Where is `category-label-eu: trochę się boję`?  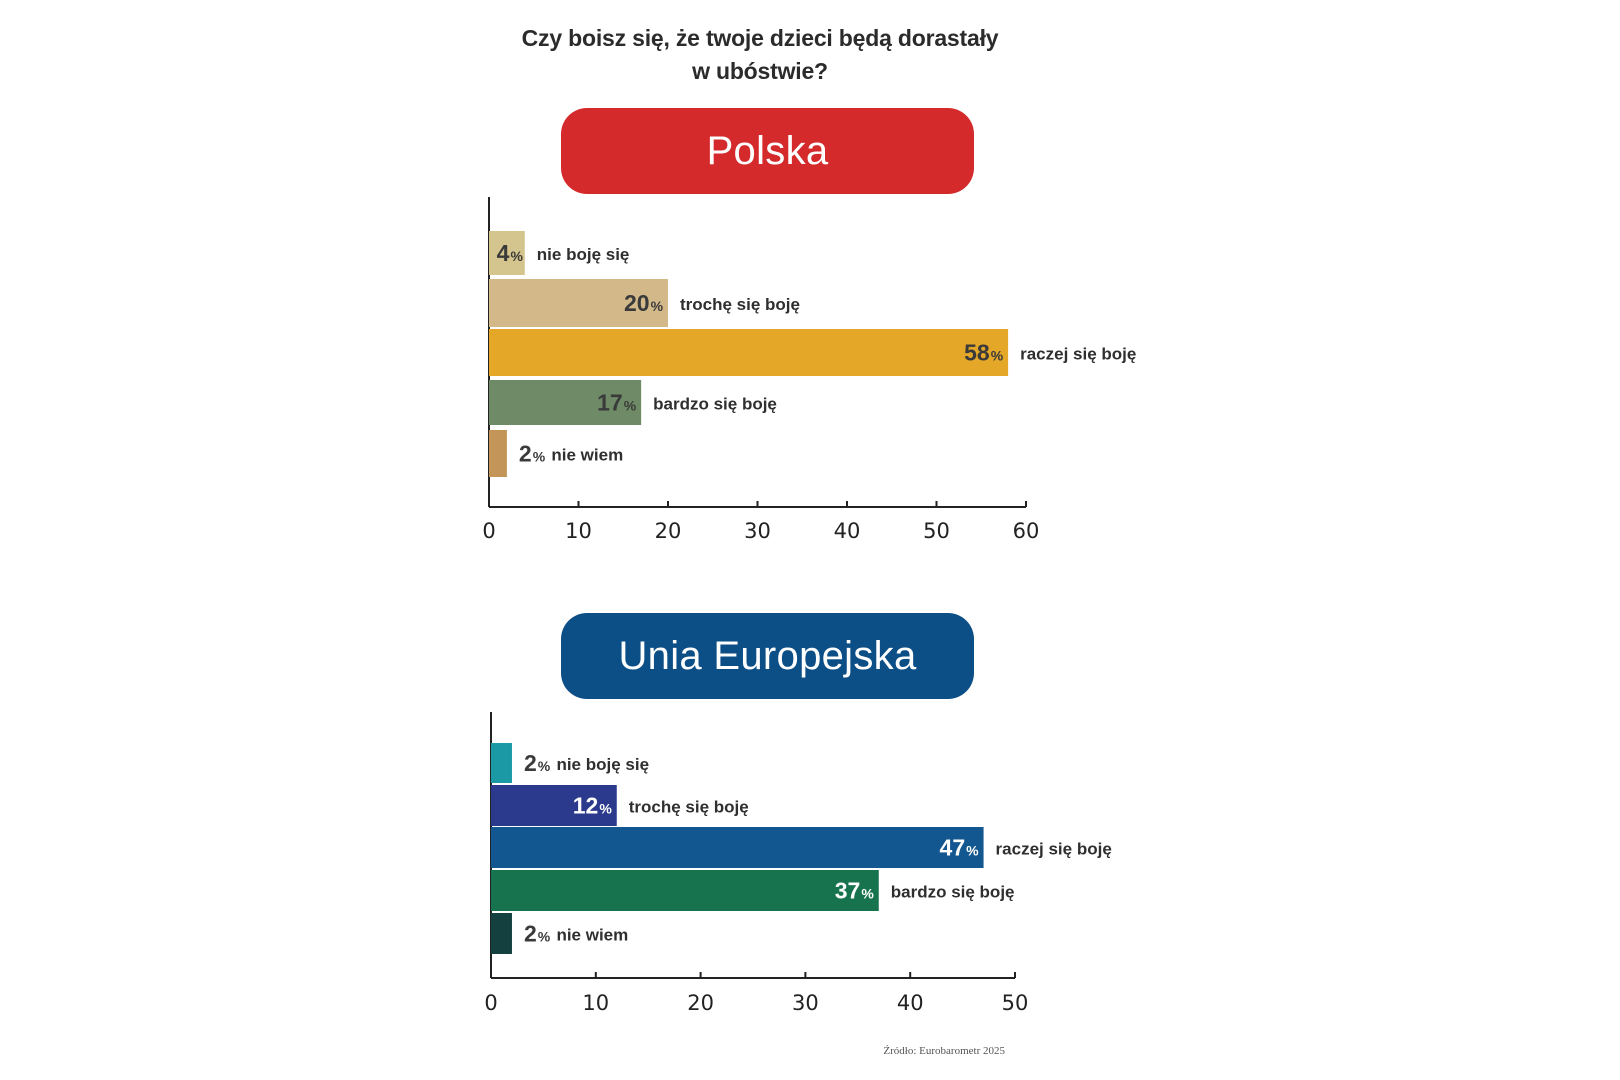 category-label-eu: trochę się boję is located at coordinates (689, 807).